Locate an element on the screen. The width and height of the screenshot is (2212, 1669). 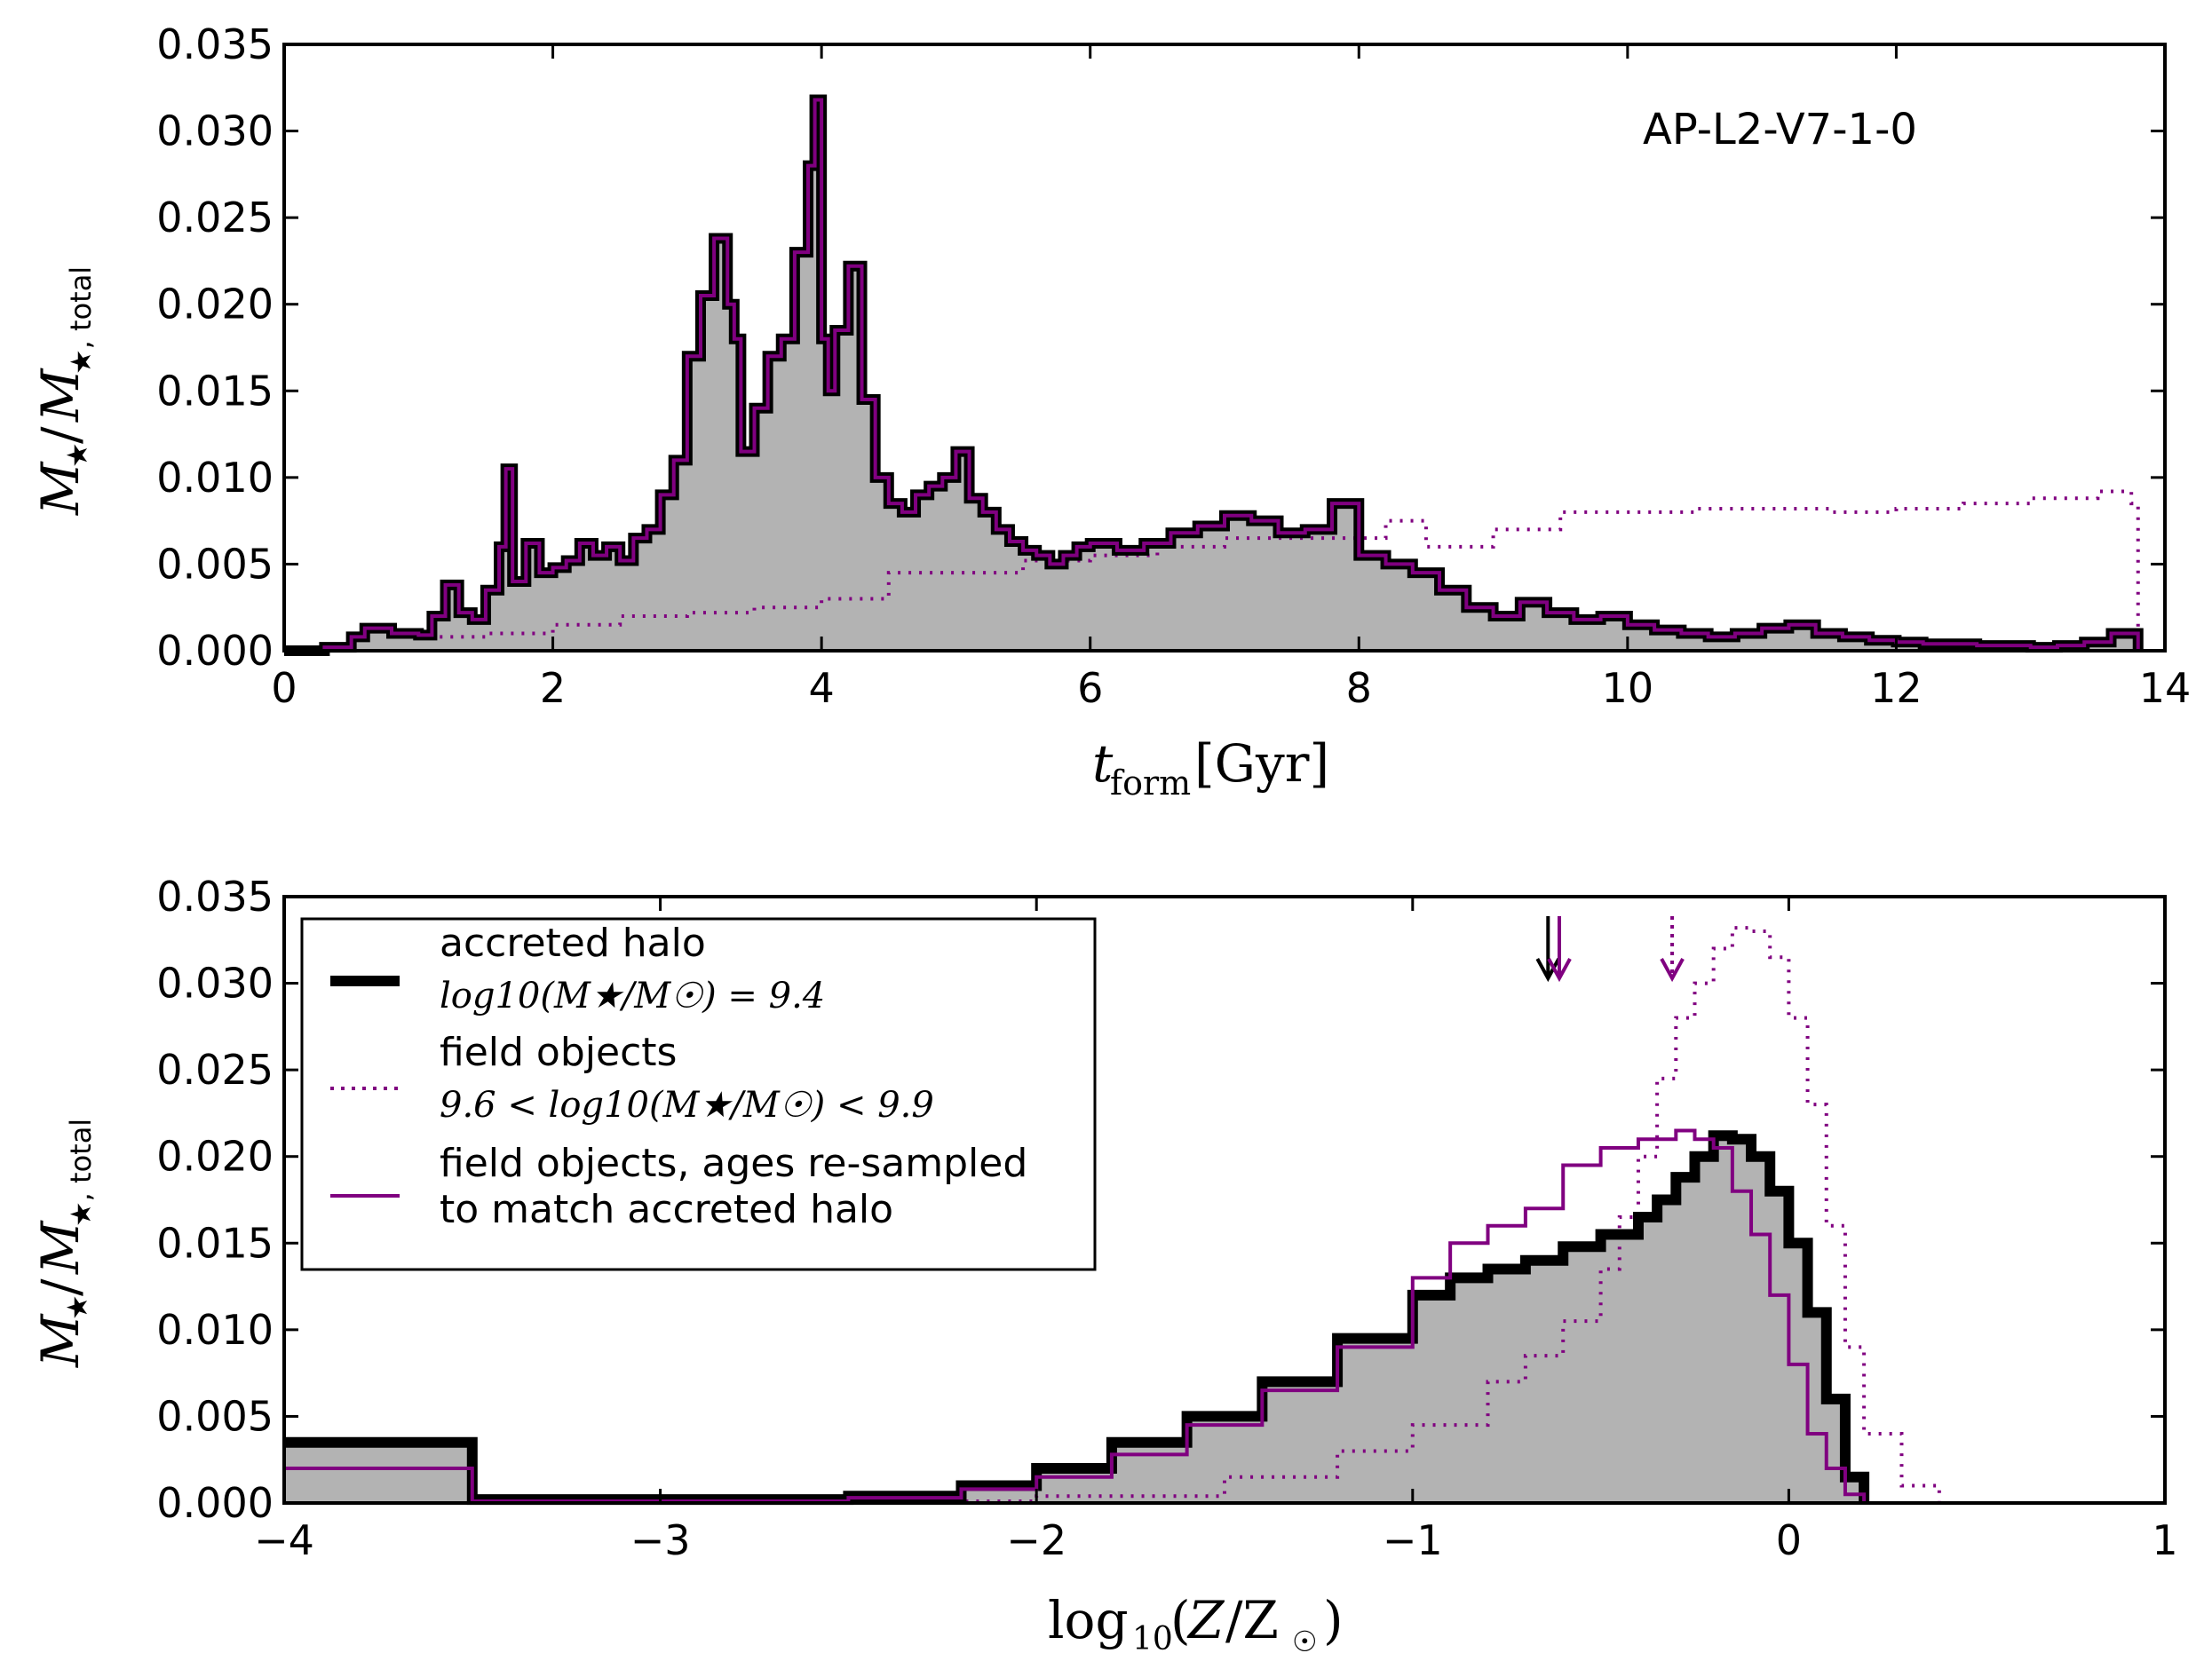
top-xtick-label: 8 is located at coordinates (1359, 688).